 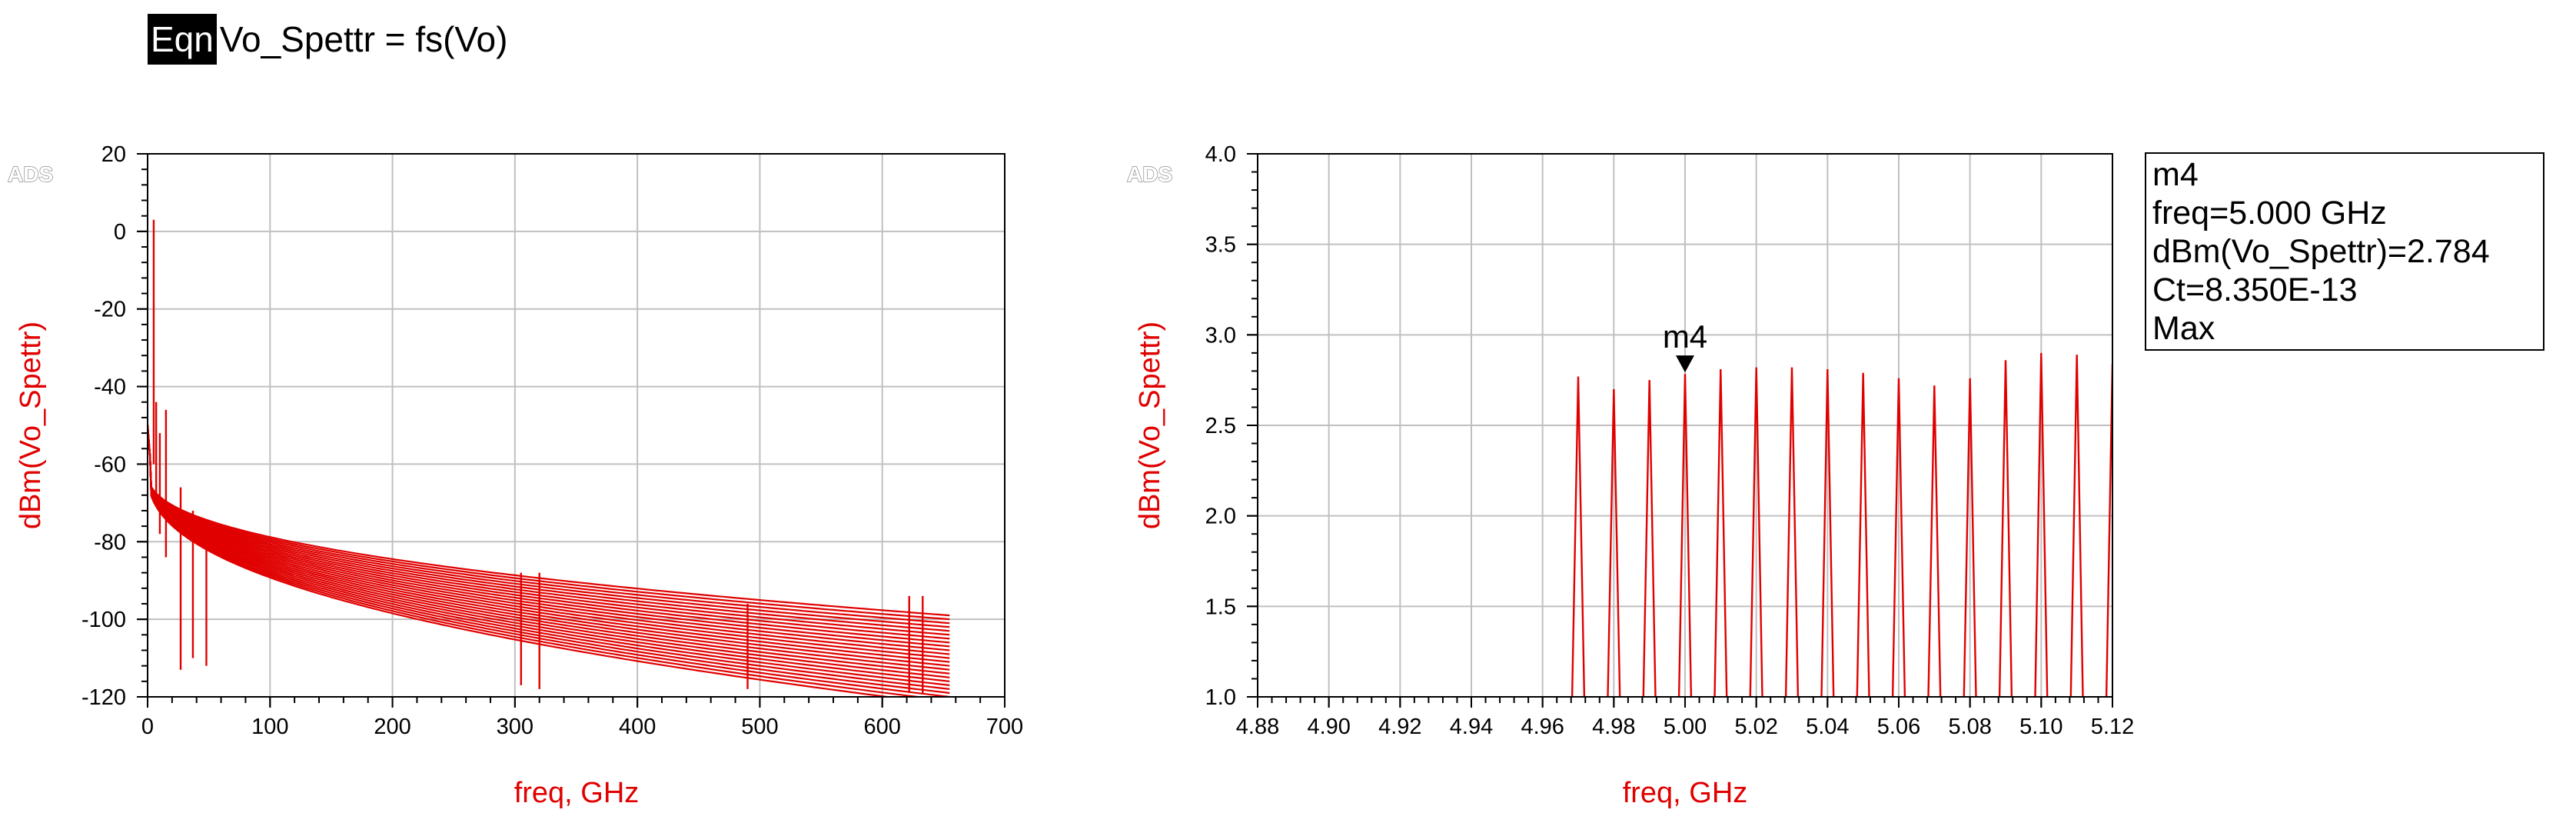 What do you see at coordinates (104, 697) in the screenshot?
I see `y-tick-label: -120` at bounding box center [104, 697].